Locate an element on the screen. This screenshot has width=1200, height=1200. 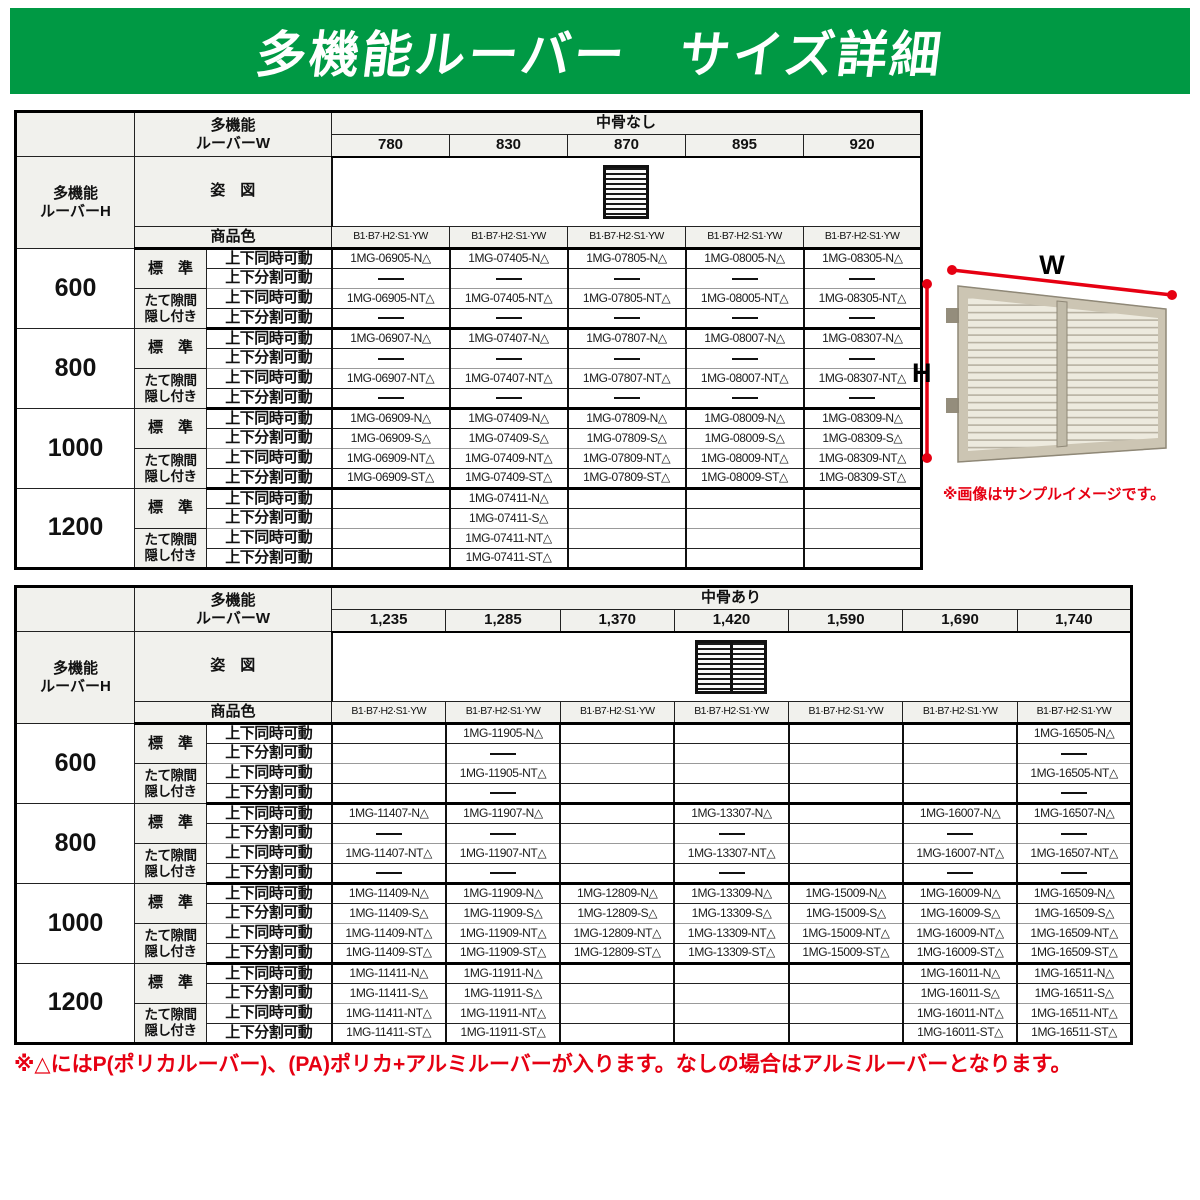
product-code-cell: 1MG-12809-S△ is located at coordinates (617, 913).